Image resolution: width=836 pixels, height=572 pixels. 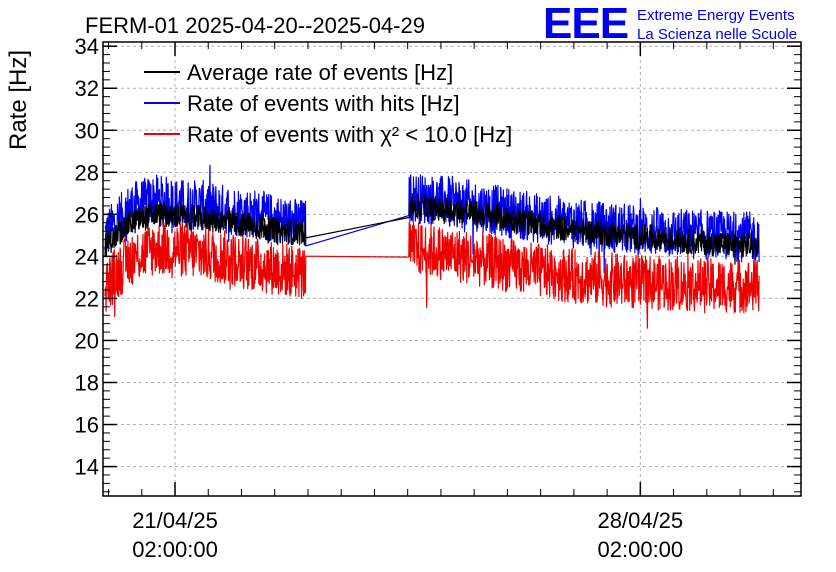 What do you see at coordinates (175, 520) in the screenshot?
I see `x-tick-label-date: 21/04/25` at bounding box center [175, 520].